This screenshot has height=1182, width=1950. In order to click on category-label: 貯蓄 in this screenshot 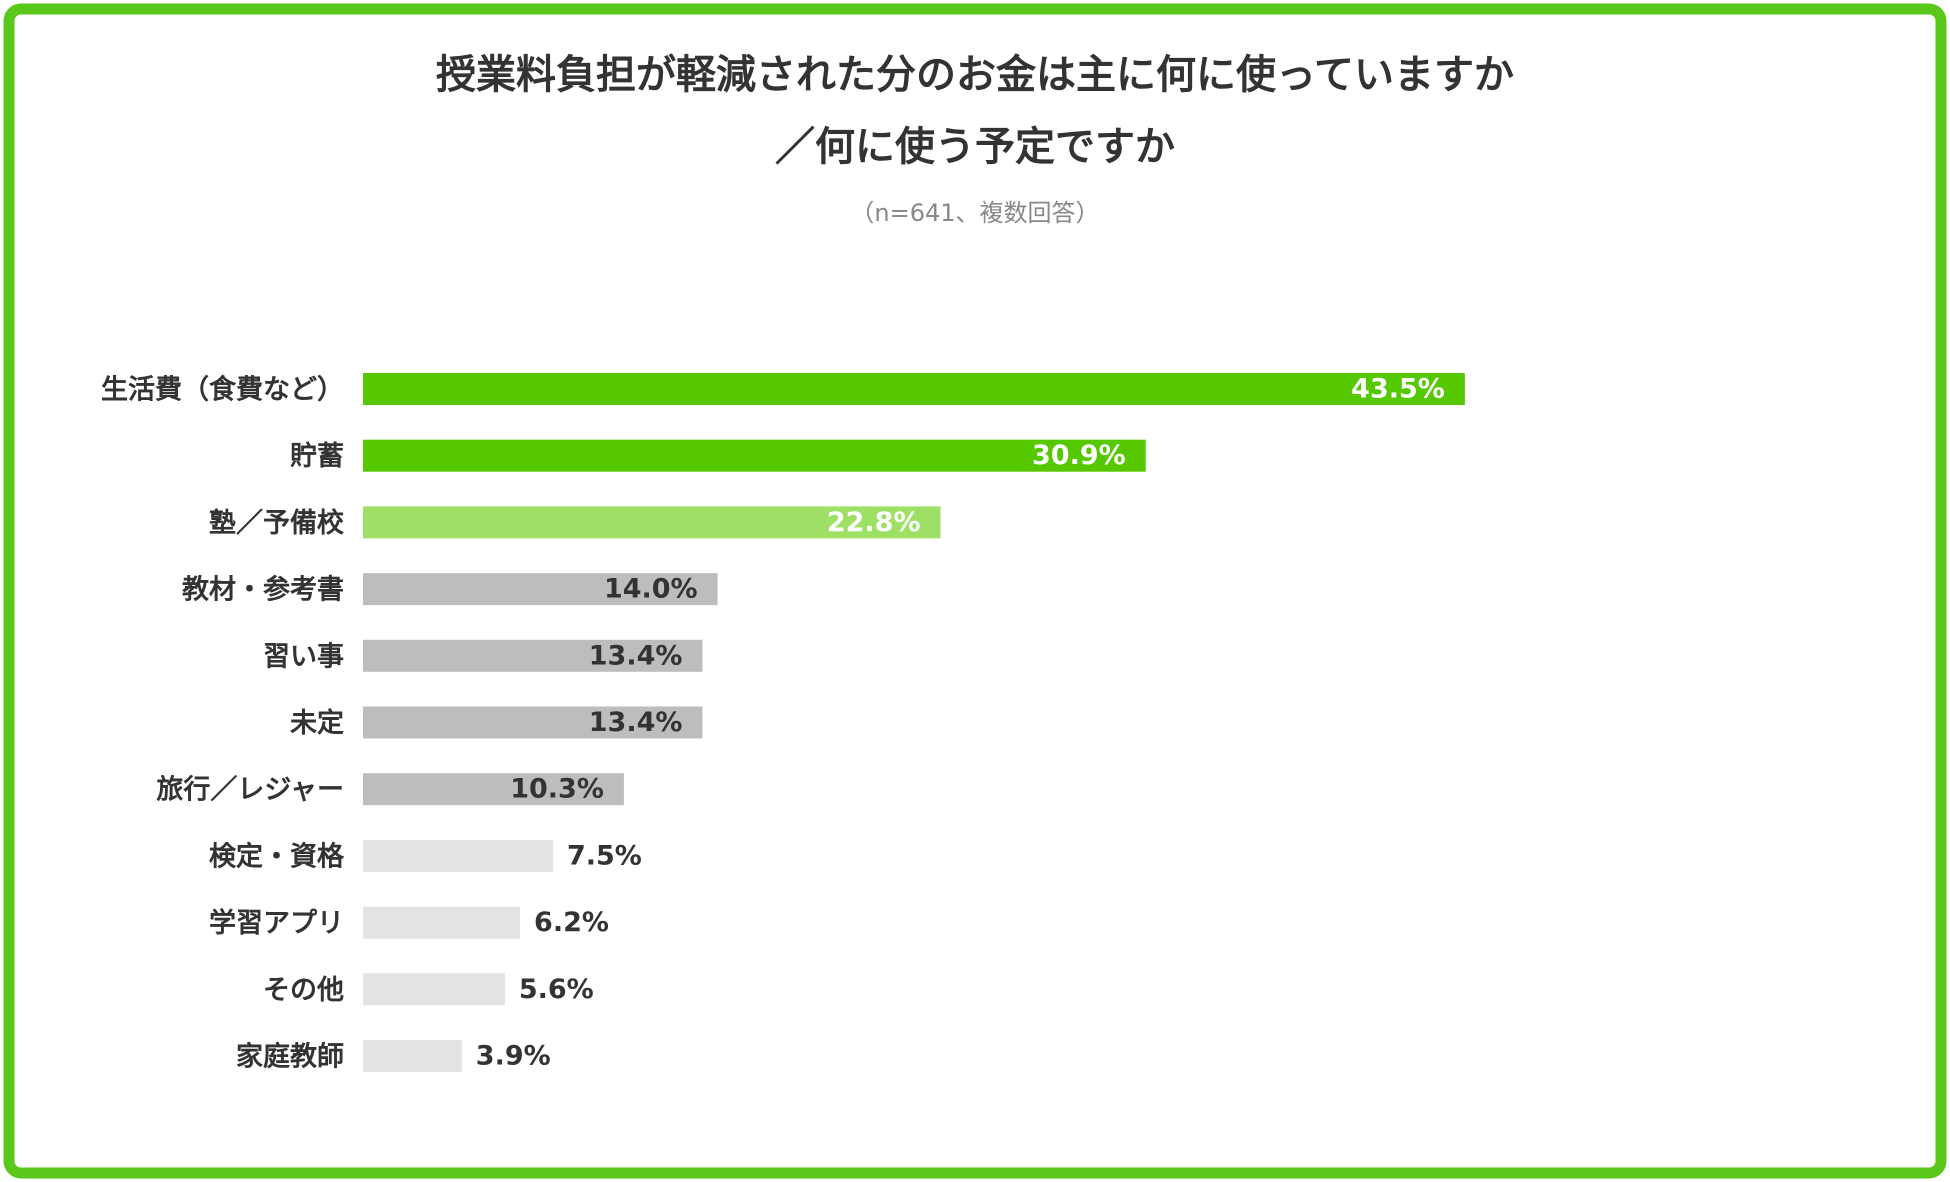, I will do `click(317, 456)`.